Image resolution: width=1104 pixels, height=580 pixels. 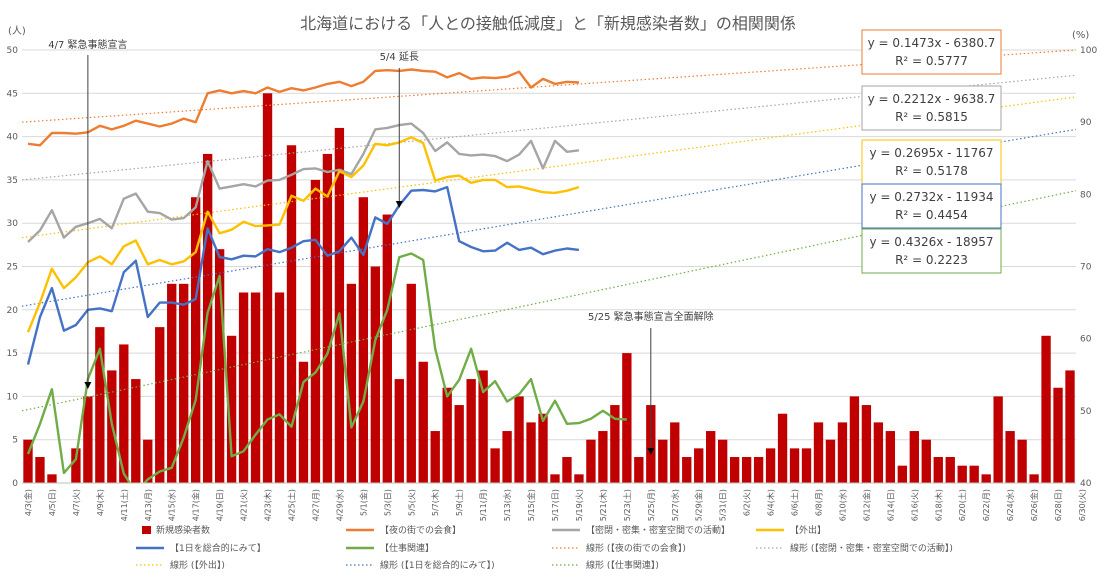 I want to click on chart-title: 北海道における「人との接触低減度」と「新規感染者数」の相関関係, so click(x=548, y=23).